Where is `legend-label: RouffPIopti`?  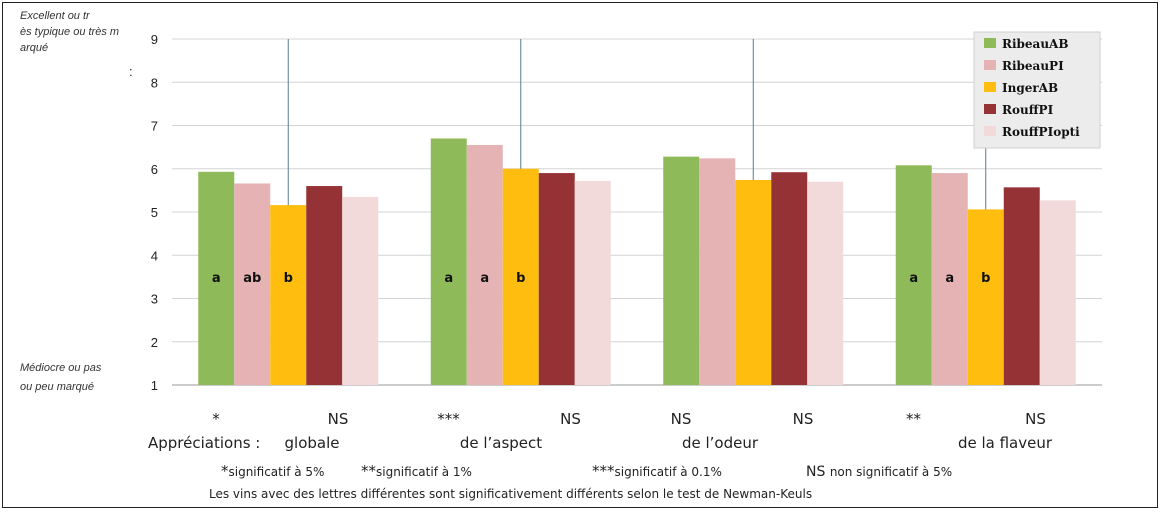 legend-label: RouffPIopti is located at coordinates (1041, 132).